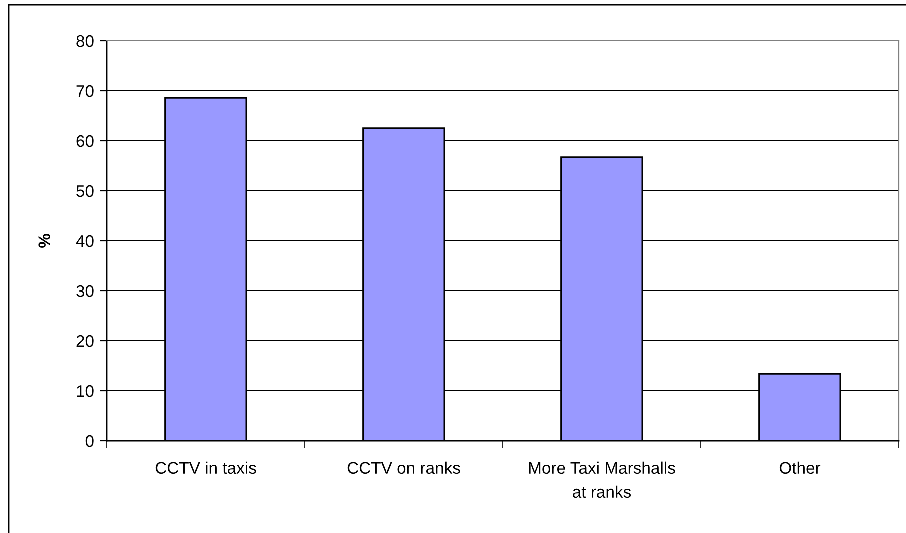 The height and width of the screenshot is (533, 906). Describe the element at coordinates (85, 141) in the screenshot. I see `y-tick-label: 60` at that location.